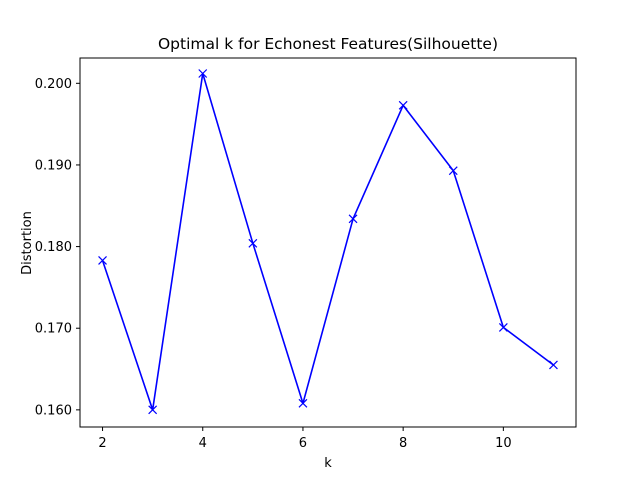 The height and width of the screenshot is (480, 640). What do you see at coordinates (53, 410) in the screenshot?
I see `y-tick-label: 0.160` at bounding box center [53, 410].